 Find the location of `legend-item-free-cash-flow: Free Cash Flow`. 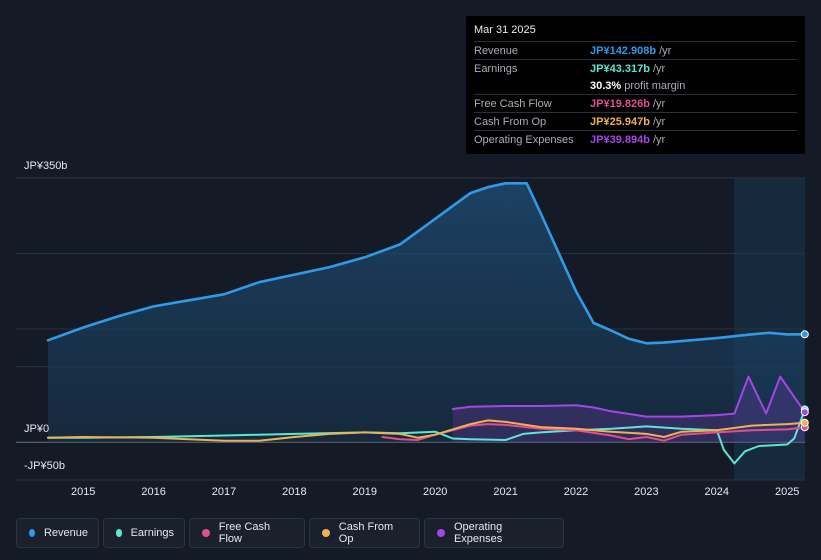

legend-item-free-cash-flow: Free Cash Flow is located at coordinates (247, 533).